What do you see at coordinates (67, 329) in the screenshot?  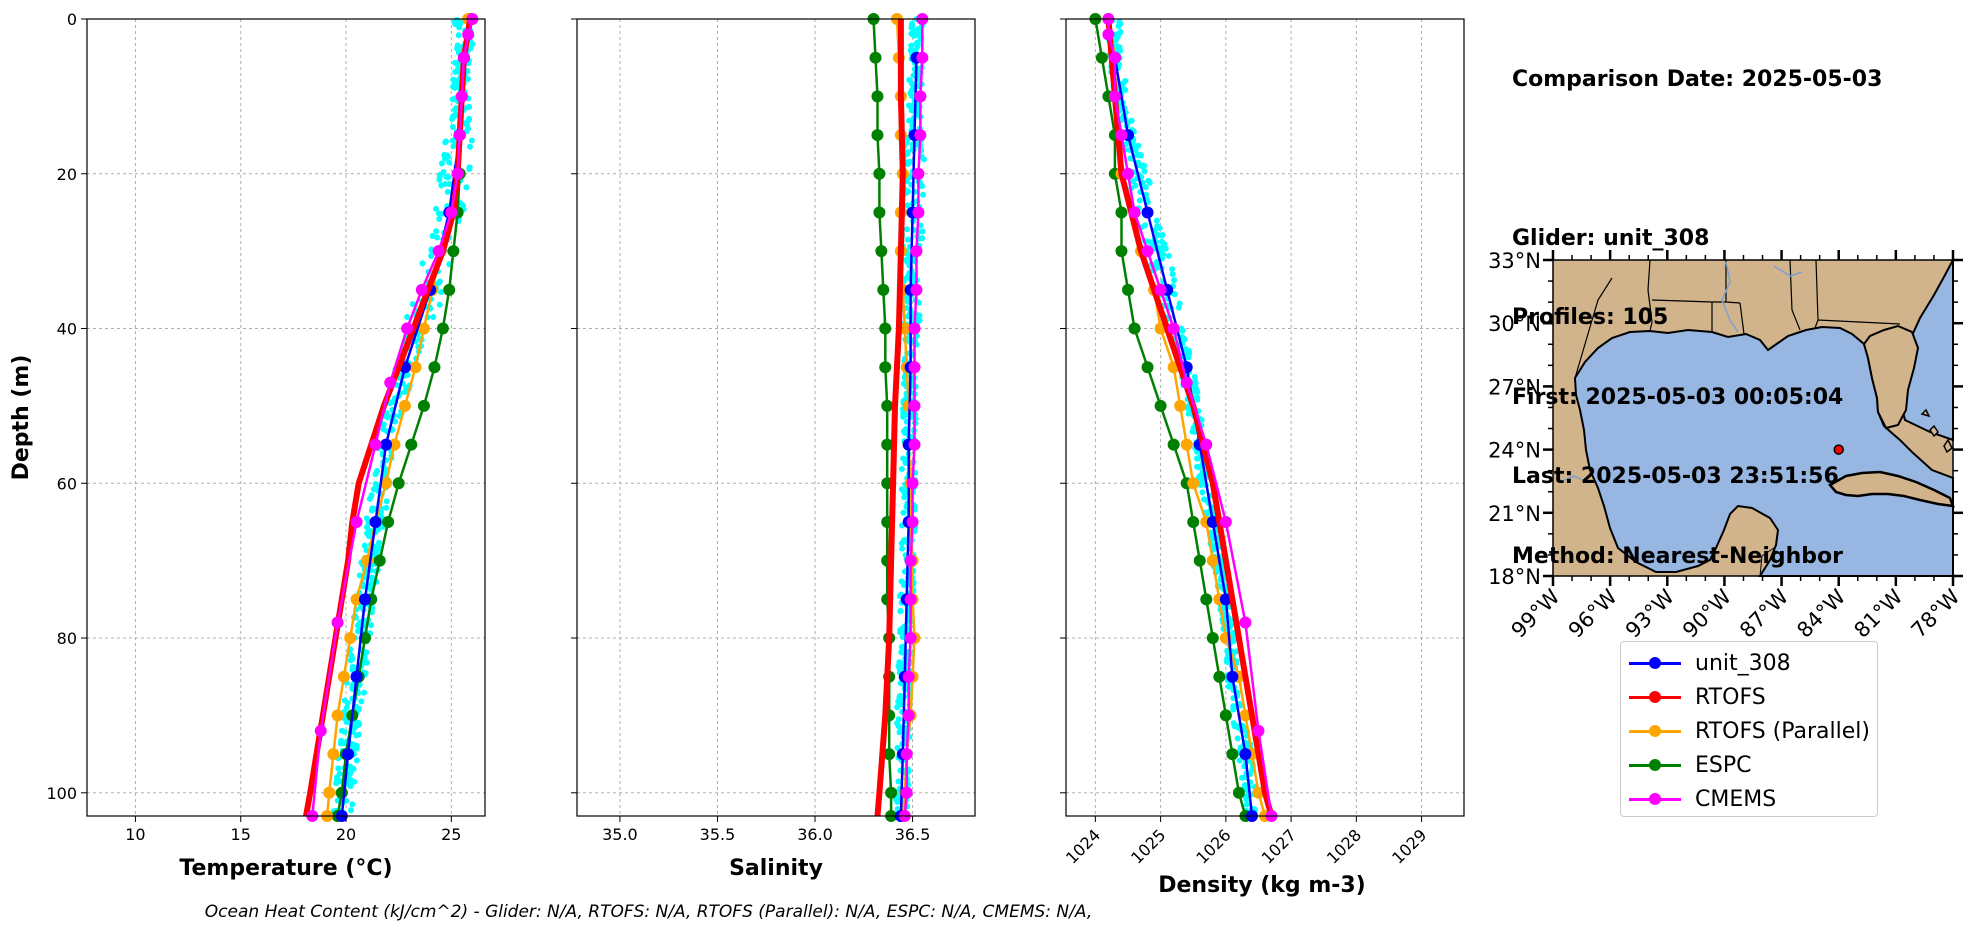 I see `y-tick-label: 40` at bounding box center [67, 329].